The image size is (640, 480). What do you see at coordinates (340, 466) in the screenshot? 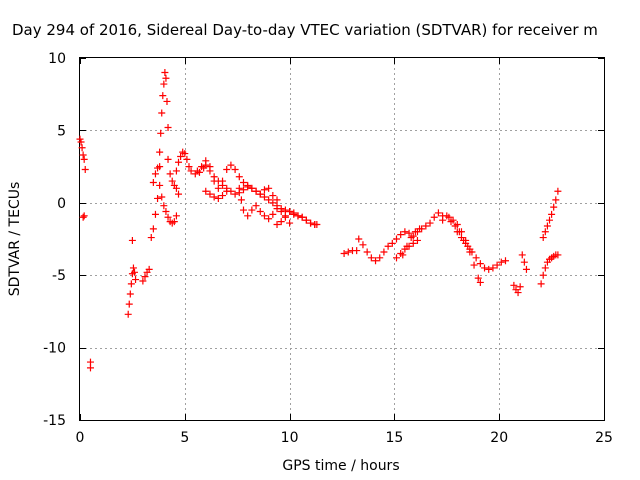
I see `x-axis-label: GPS time / hours` at bounding box center [340, 466].